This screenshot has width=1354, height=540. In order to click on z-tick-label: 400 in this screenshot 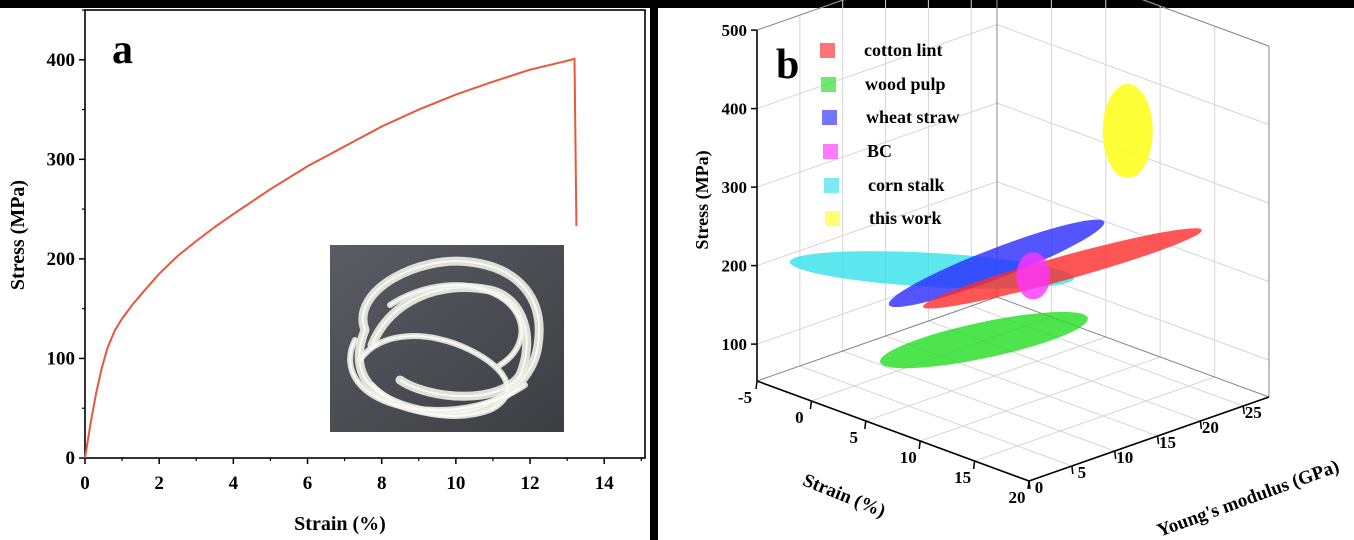, I will do `click(735, 109)`.